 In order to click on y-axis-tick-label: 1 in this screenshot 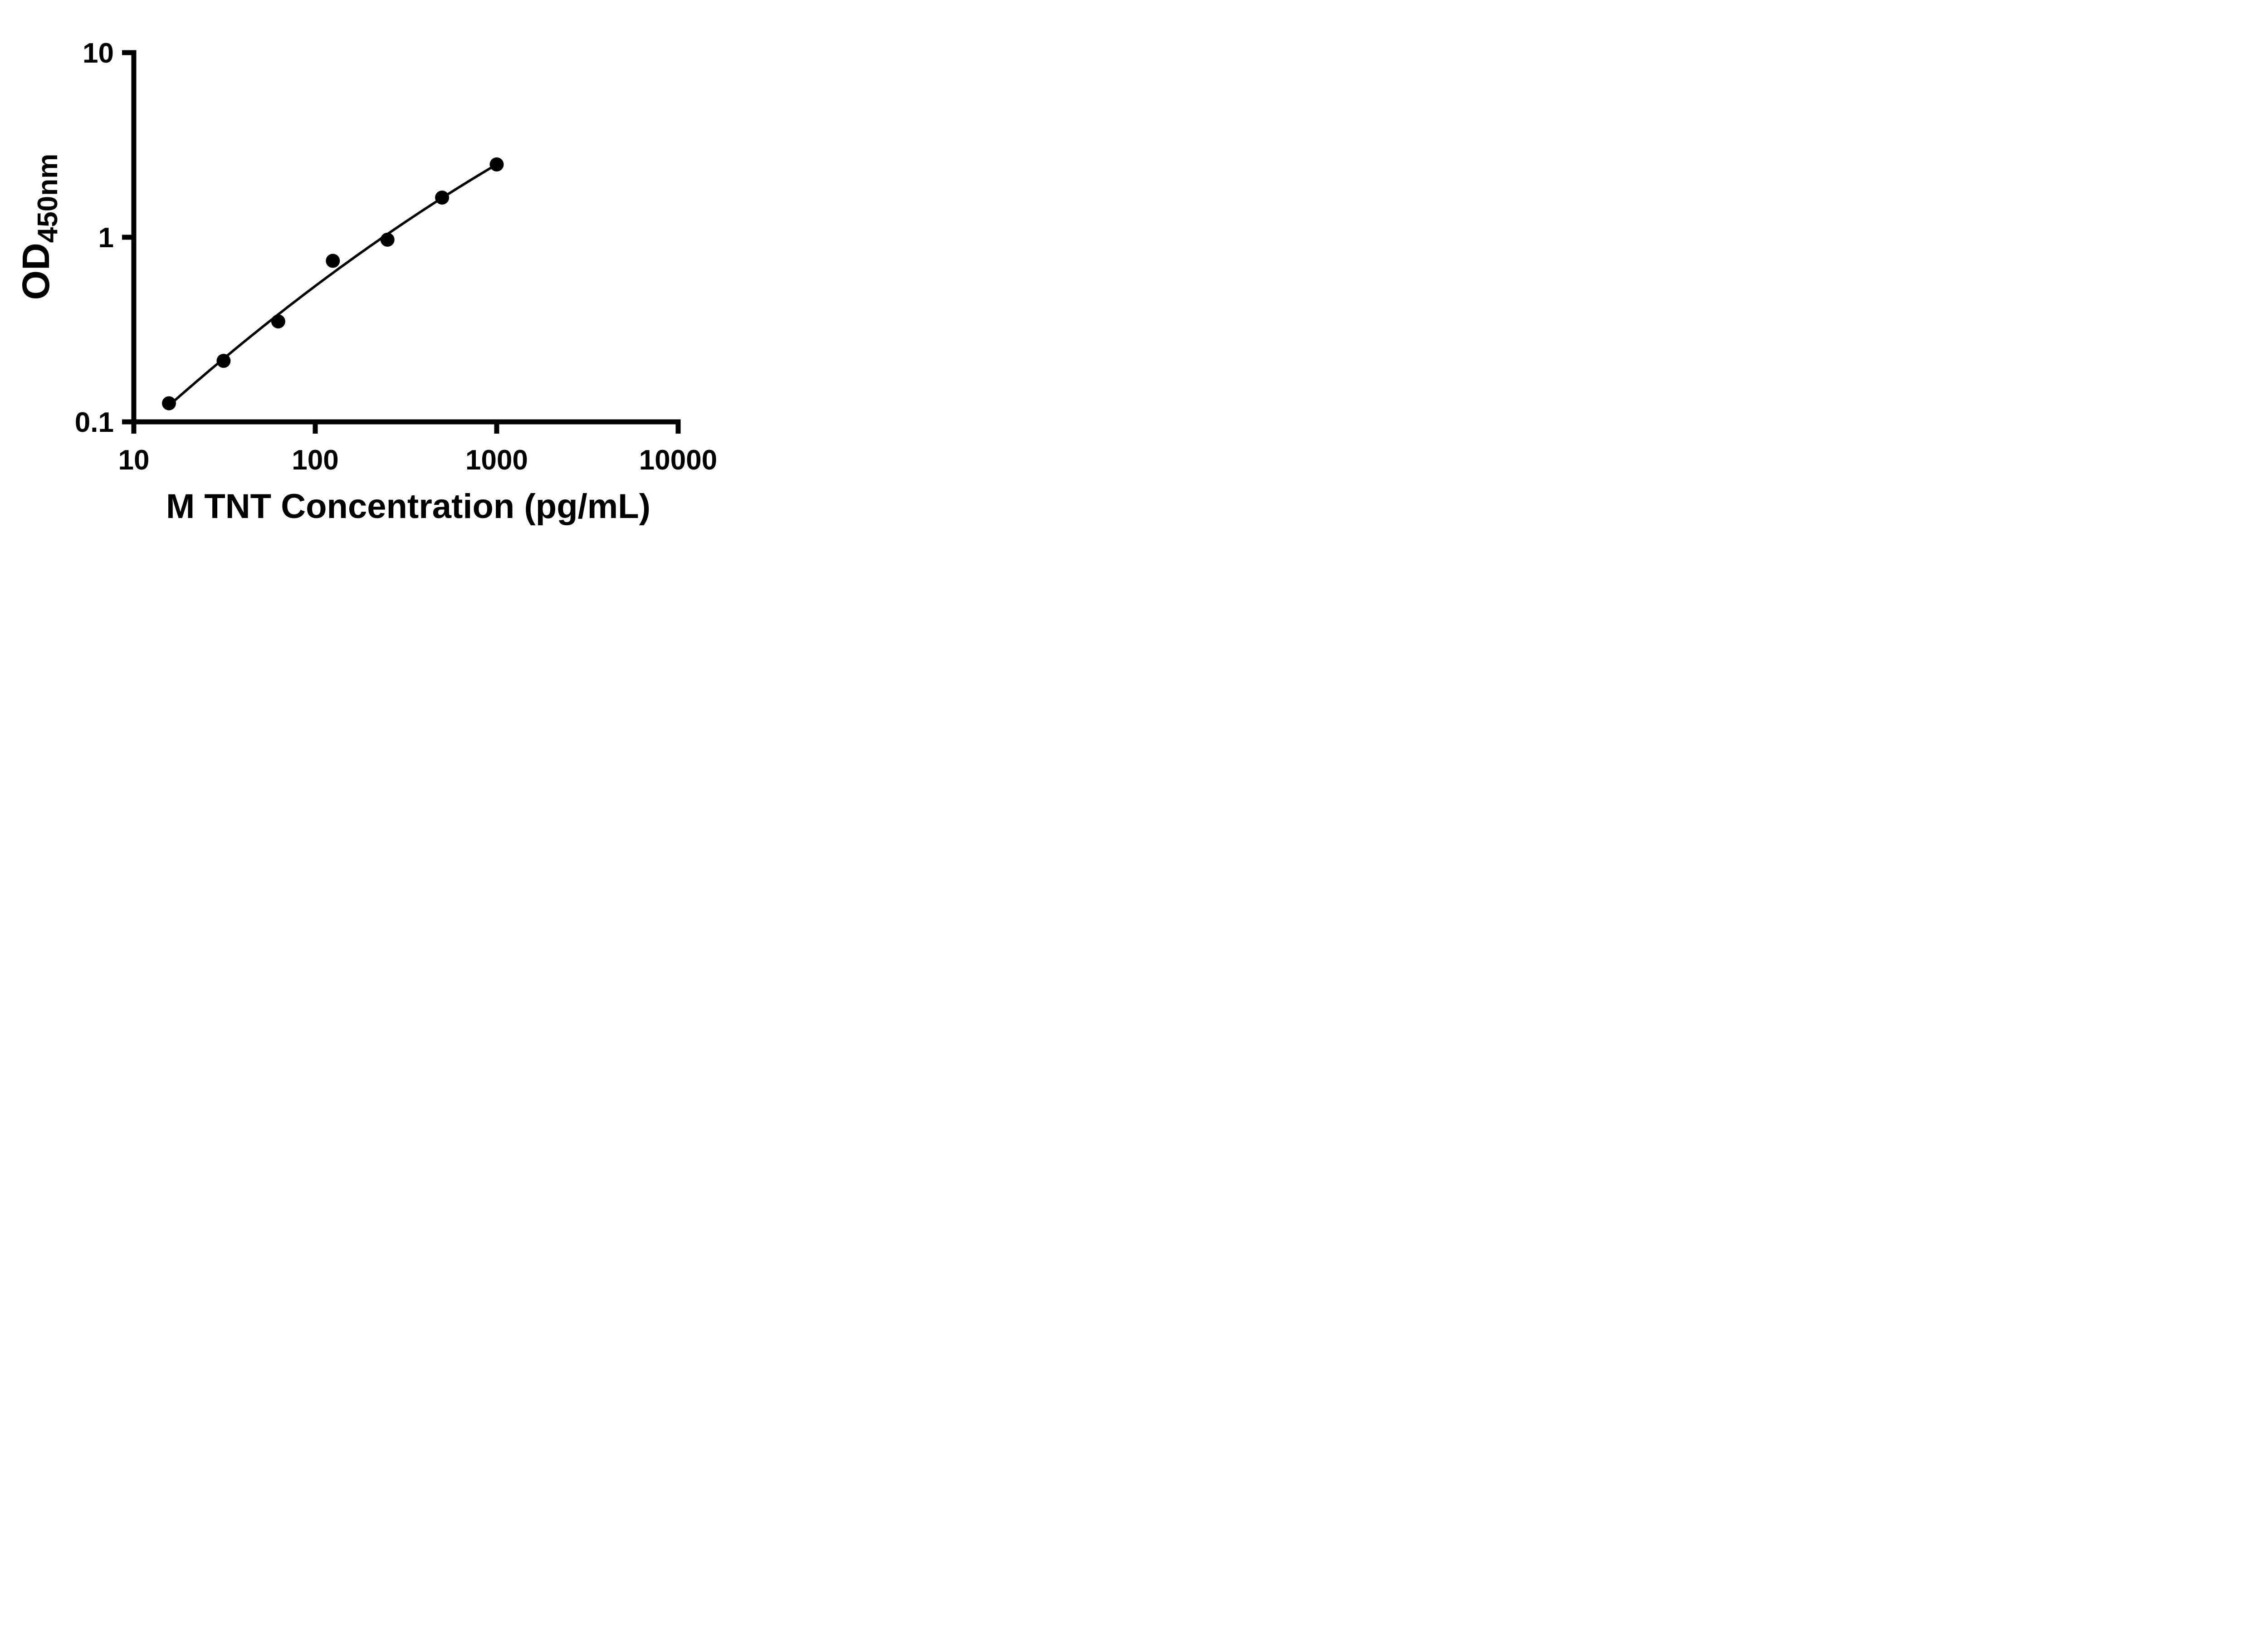, I will do `click(106, 238)`.